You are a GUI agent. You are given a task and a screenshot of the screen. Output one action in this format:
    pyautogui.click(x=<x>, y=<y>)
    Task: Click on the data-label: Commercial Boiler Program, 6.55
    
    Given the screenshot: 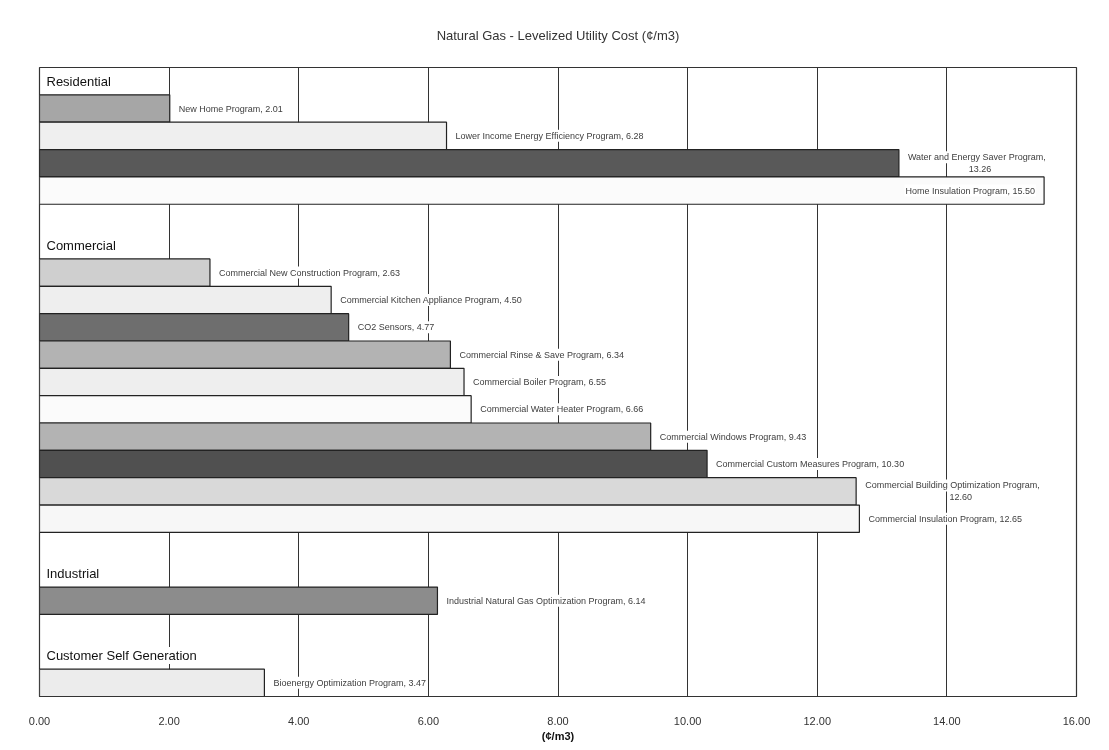 What is the action you would take?
    pyautogui.click(x=540, y=382)
    